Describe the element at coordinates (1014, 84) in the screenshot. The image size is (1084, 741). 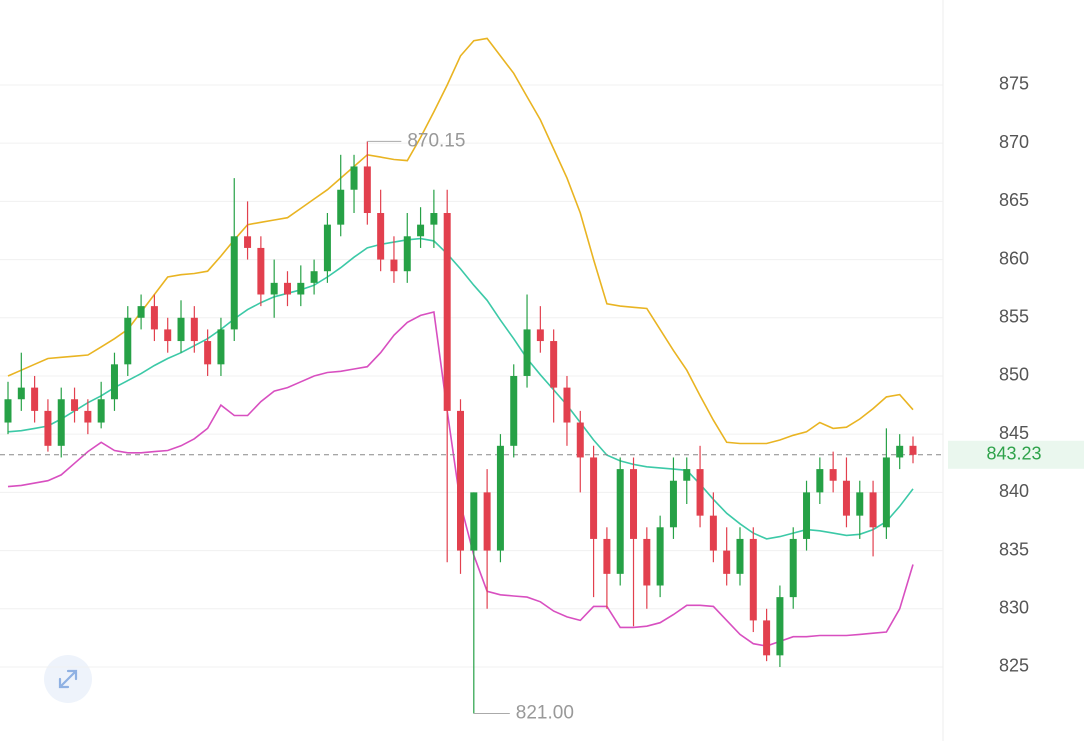
I see `y-tick-label: 875` at that location.